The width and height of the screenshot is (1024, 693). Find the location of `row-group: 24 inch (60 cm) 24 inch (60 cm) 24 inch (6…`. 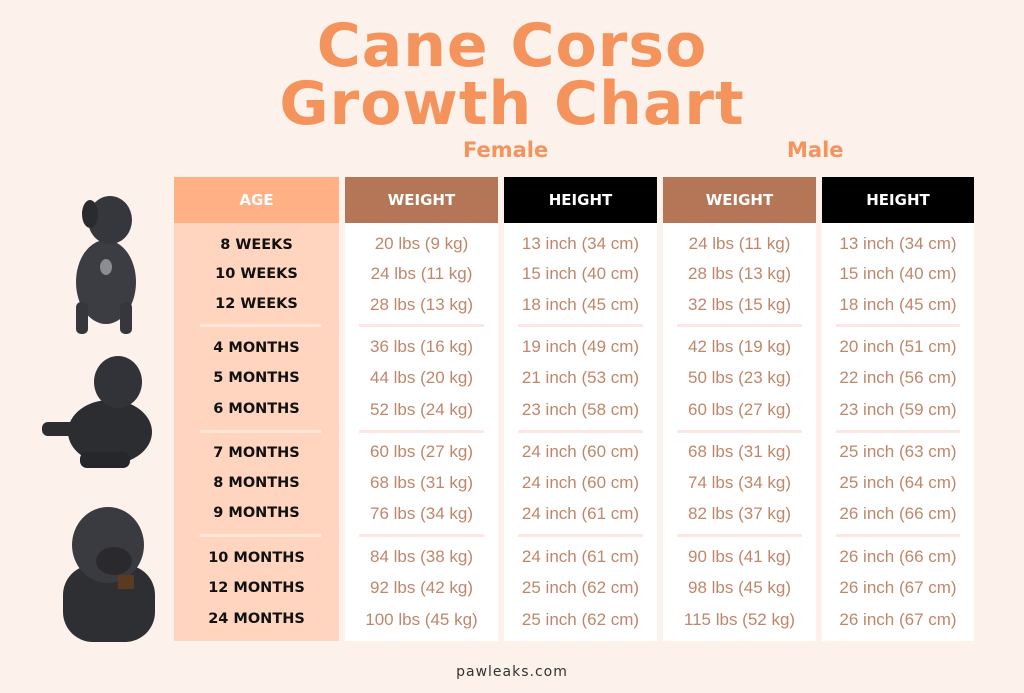

row-group: 24 inch (60 cm) 24 inch (60 cm) 24 inch (6… is located at coordinates (580, 483).